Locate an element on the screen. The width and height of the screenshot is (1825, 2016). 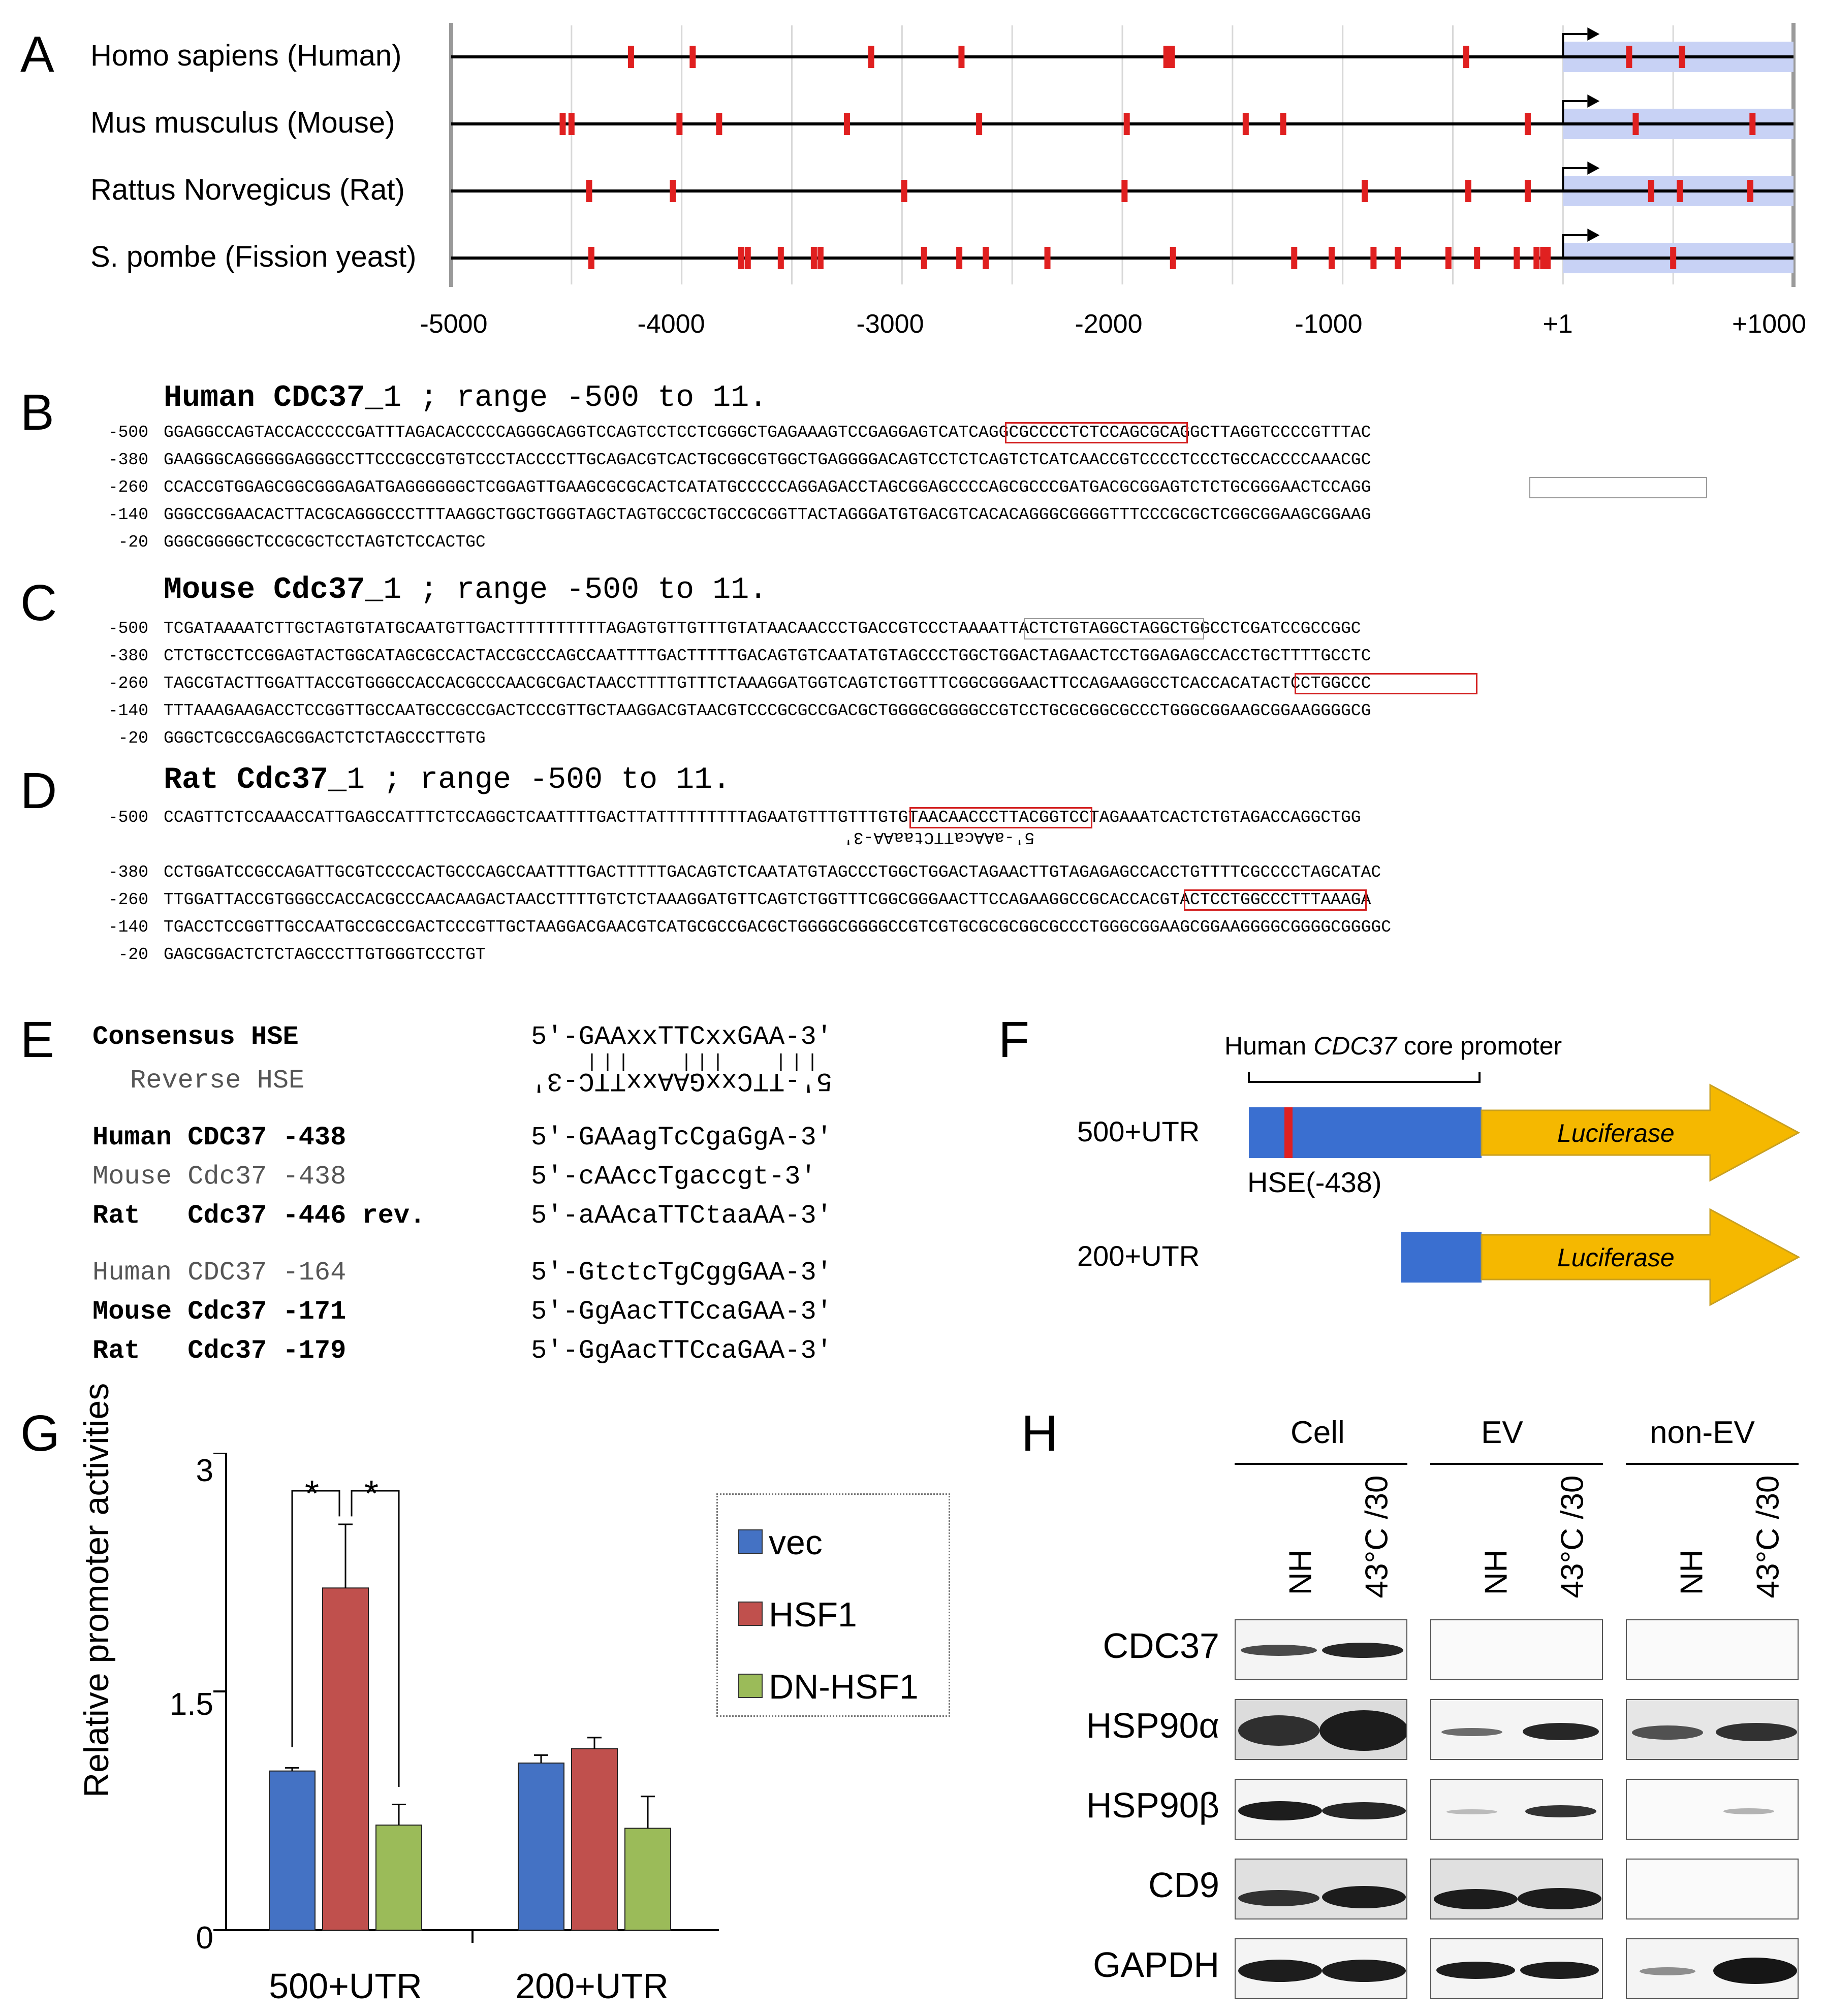
condition-heat-cell: 43°C /30 is located at coordinates (1377, 1536).